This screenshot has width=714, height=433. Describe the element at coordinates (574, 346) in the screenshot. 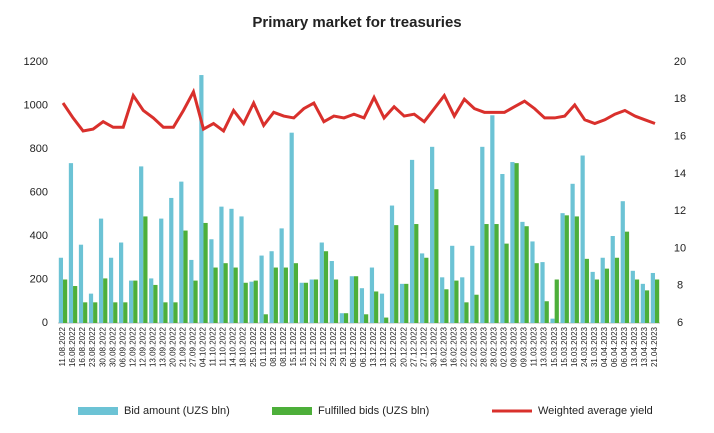

I see `x-tick-label: 16.03.2023` at that location.